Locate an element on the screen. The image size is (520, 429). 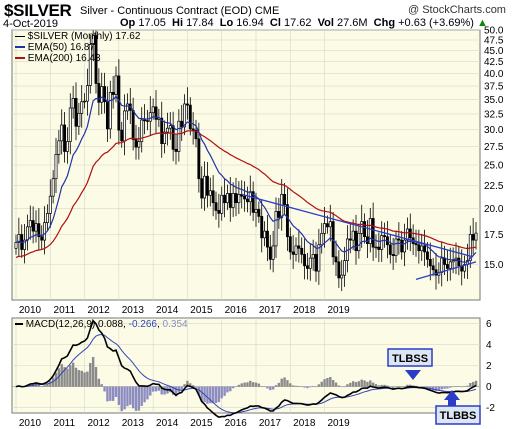
price-tick-label: 27.5 is located at coordinates (494, 147).